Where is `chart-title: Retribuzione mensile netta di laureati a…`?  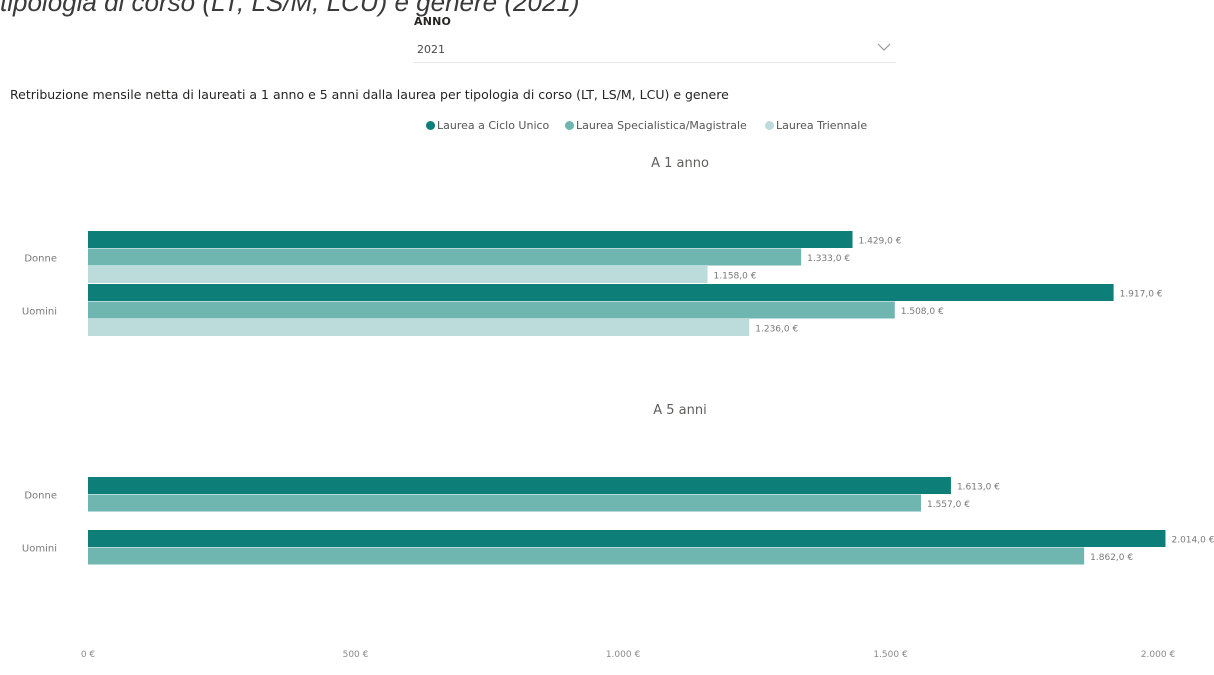 chart-title: Retribuzione mensile netta di laureati a… is located at coordinates (369, 94).